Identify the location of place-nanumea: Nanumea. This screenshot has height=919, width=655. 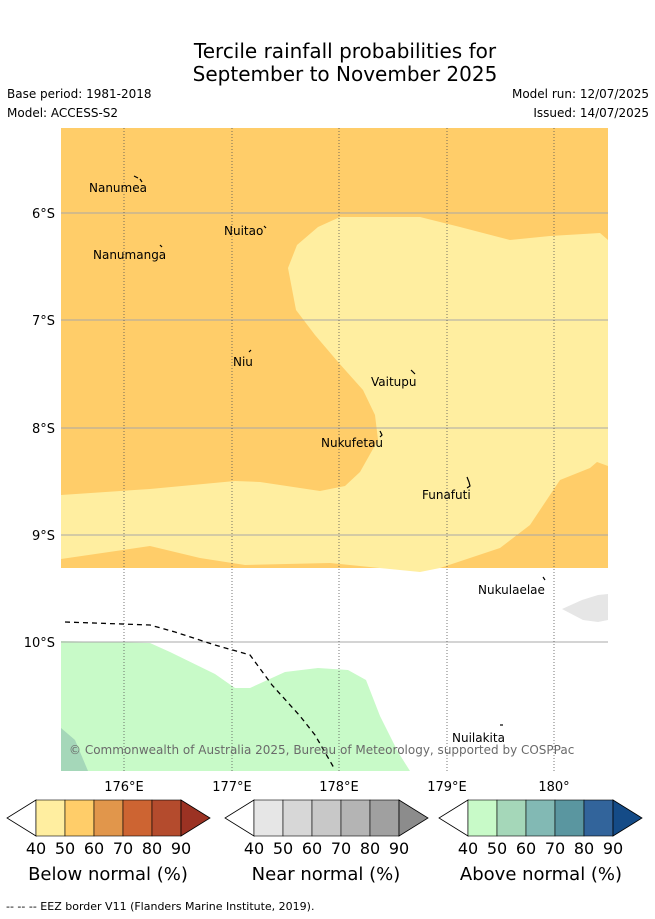
(118, 188).